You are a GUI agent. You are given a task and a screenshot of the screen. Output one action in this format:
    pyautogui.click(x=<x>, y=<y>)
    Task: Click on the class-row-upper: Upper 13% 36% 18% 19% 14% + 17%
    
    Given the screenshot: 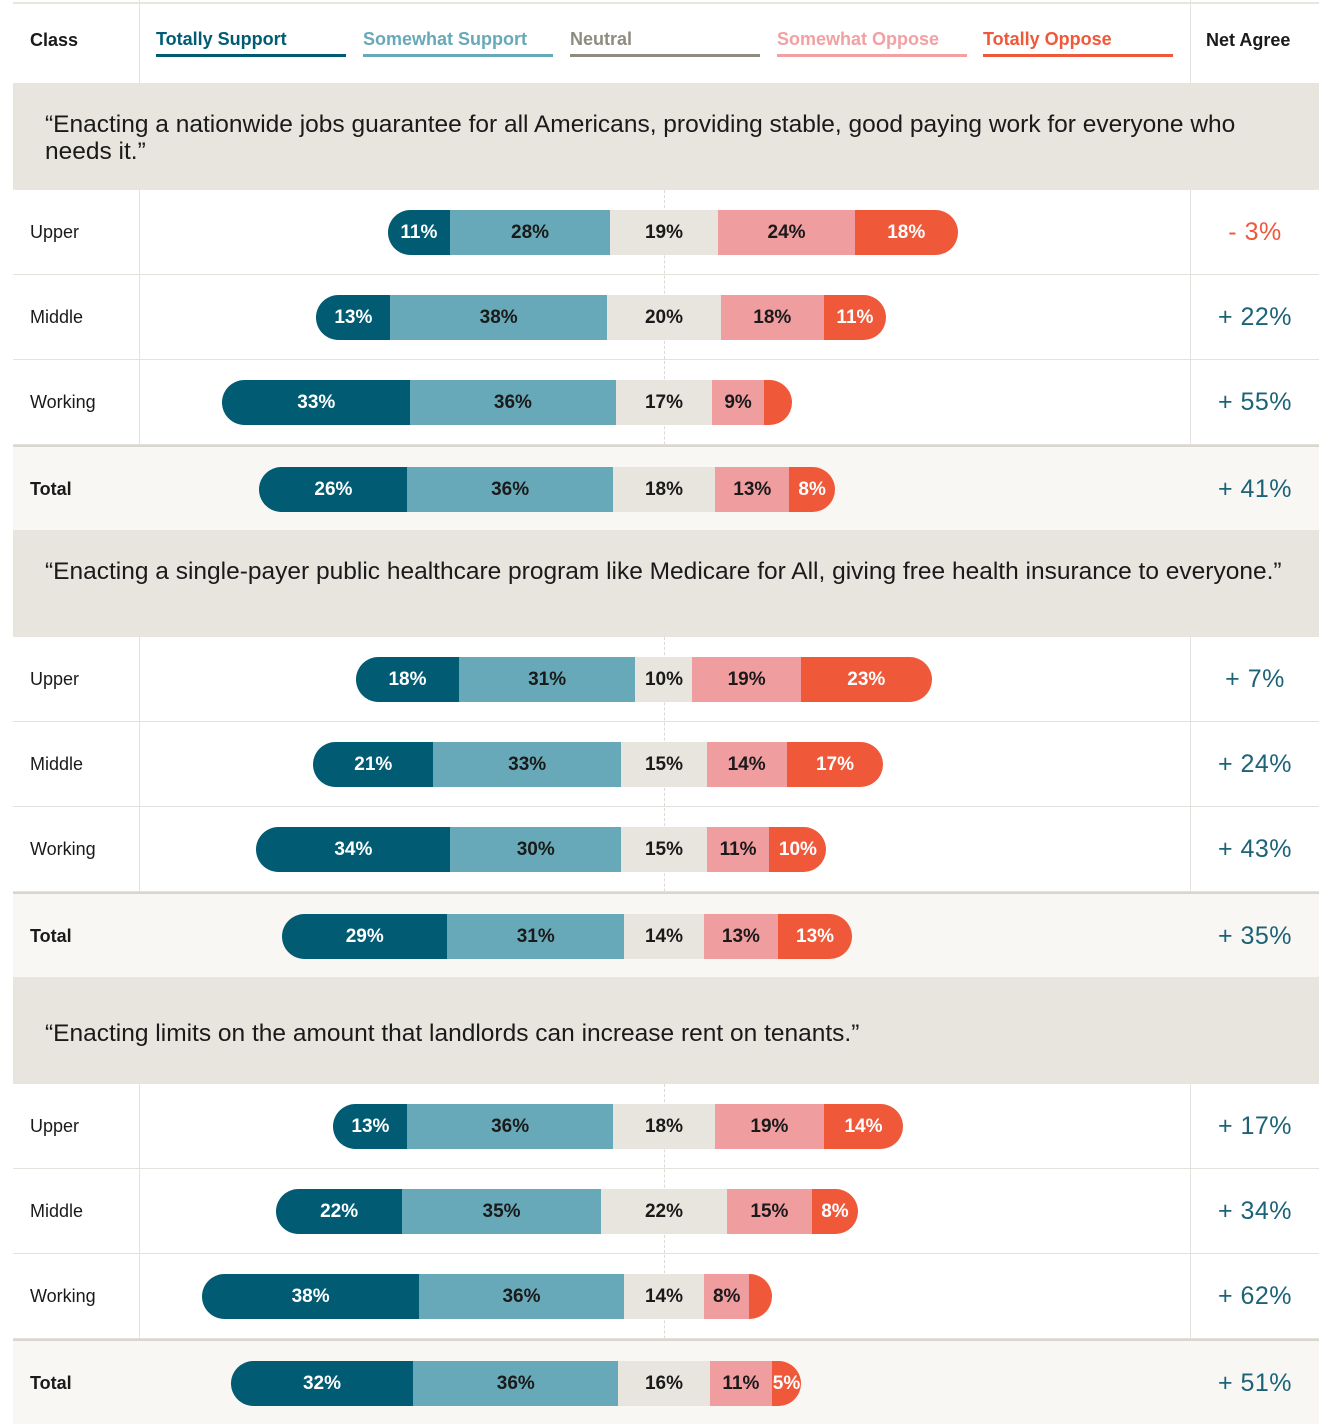 What is the action you would take?
    pyautogui.click(x=666, y=1126)
    